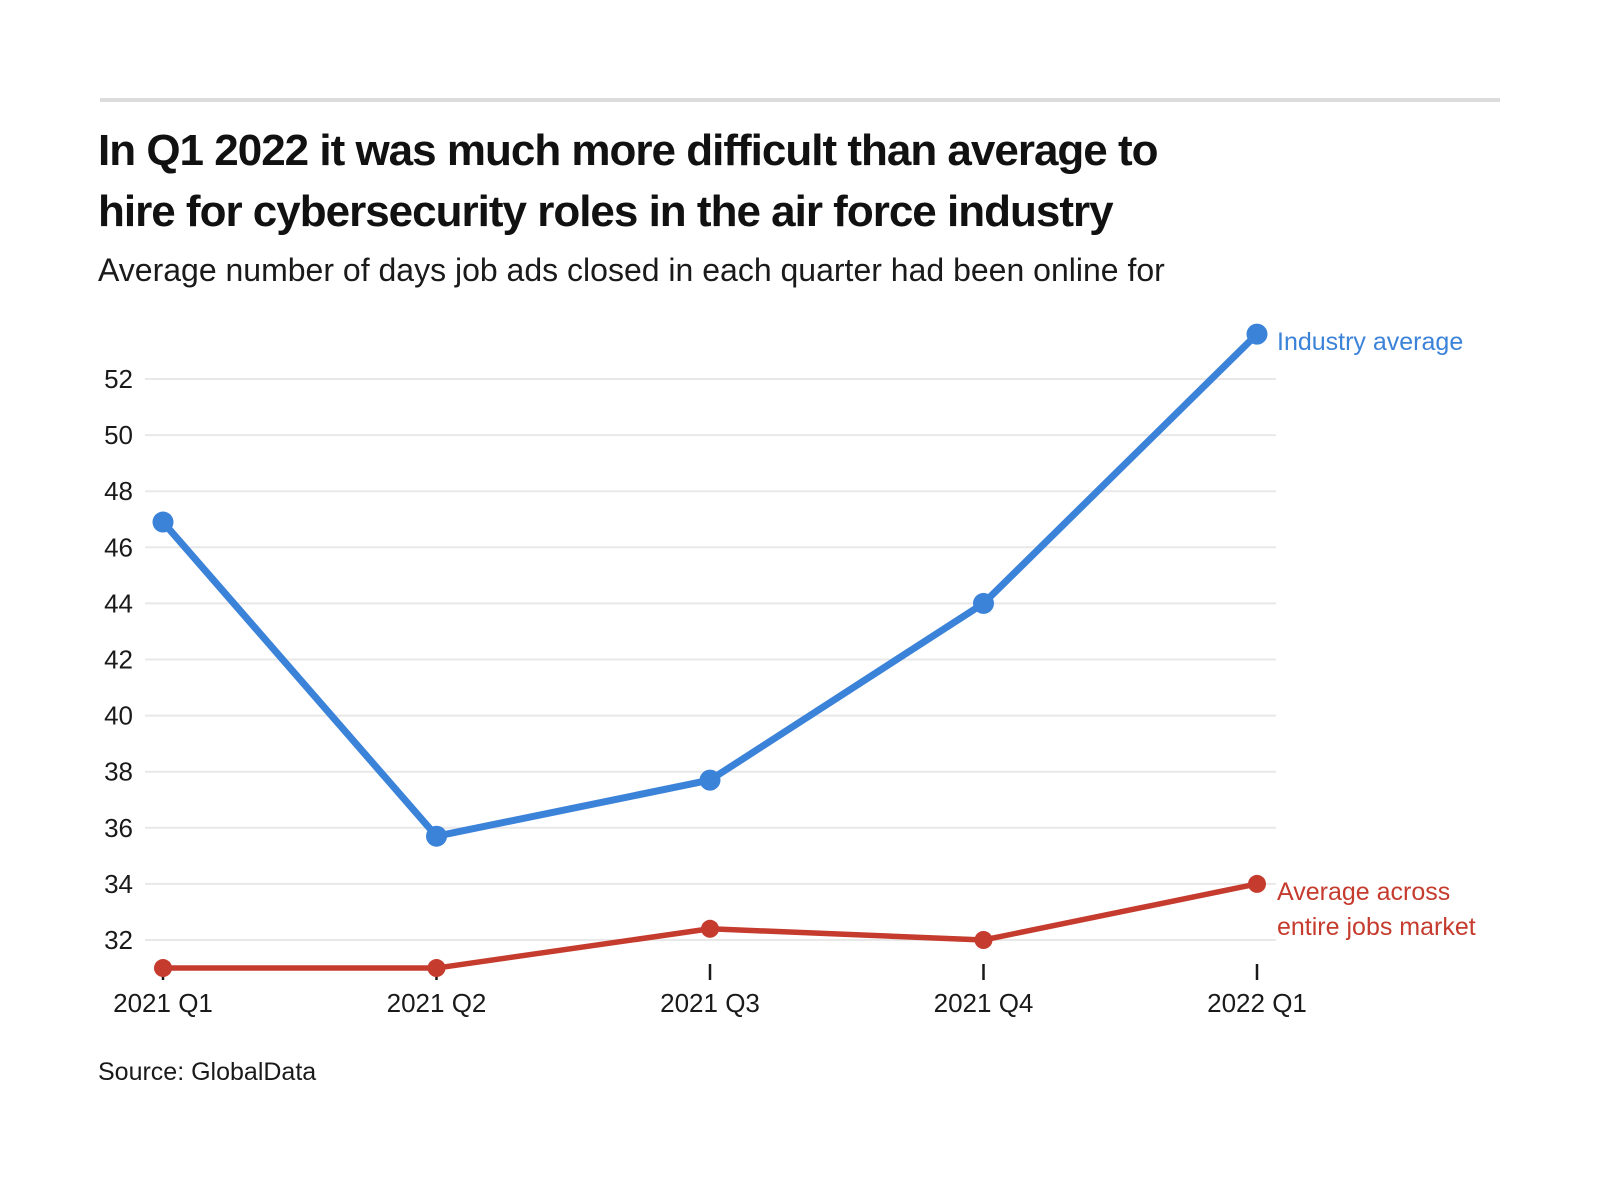  I want to click on y-axis-label-50: 50, so click(118, 435).